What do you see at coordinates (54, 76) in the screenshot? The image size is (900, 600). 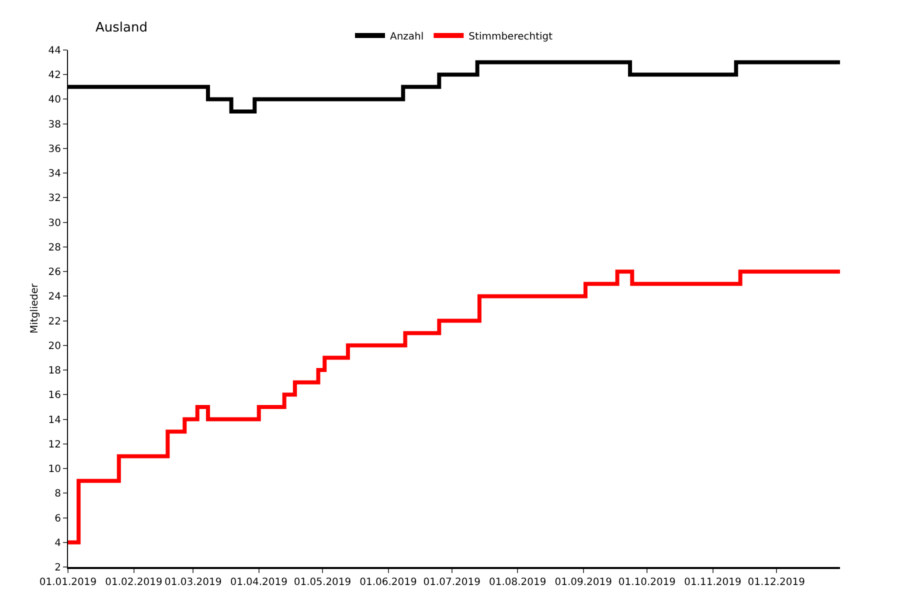 I see `y-tick-label: 42` at bounding box center [54, 76].